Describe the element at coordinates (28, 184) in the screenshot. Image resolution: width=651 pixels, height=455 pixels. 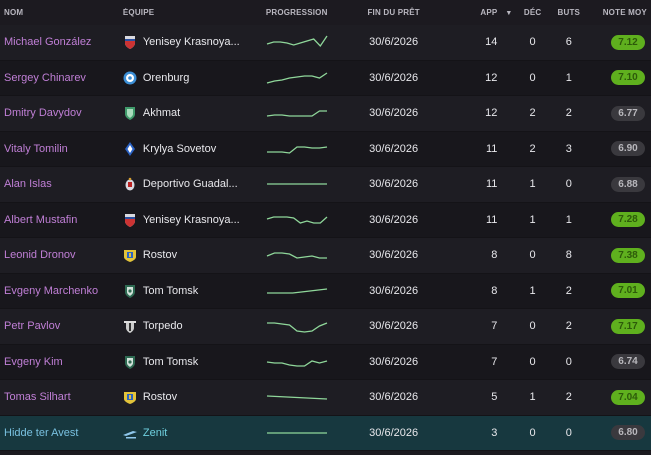
I see `player-name-link: Alan Islas` at that location.